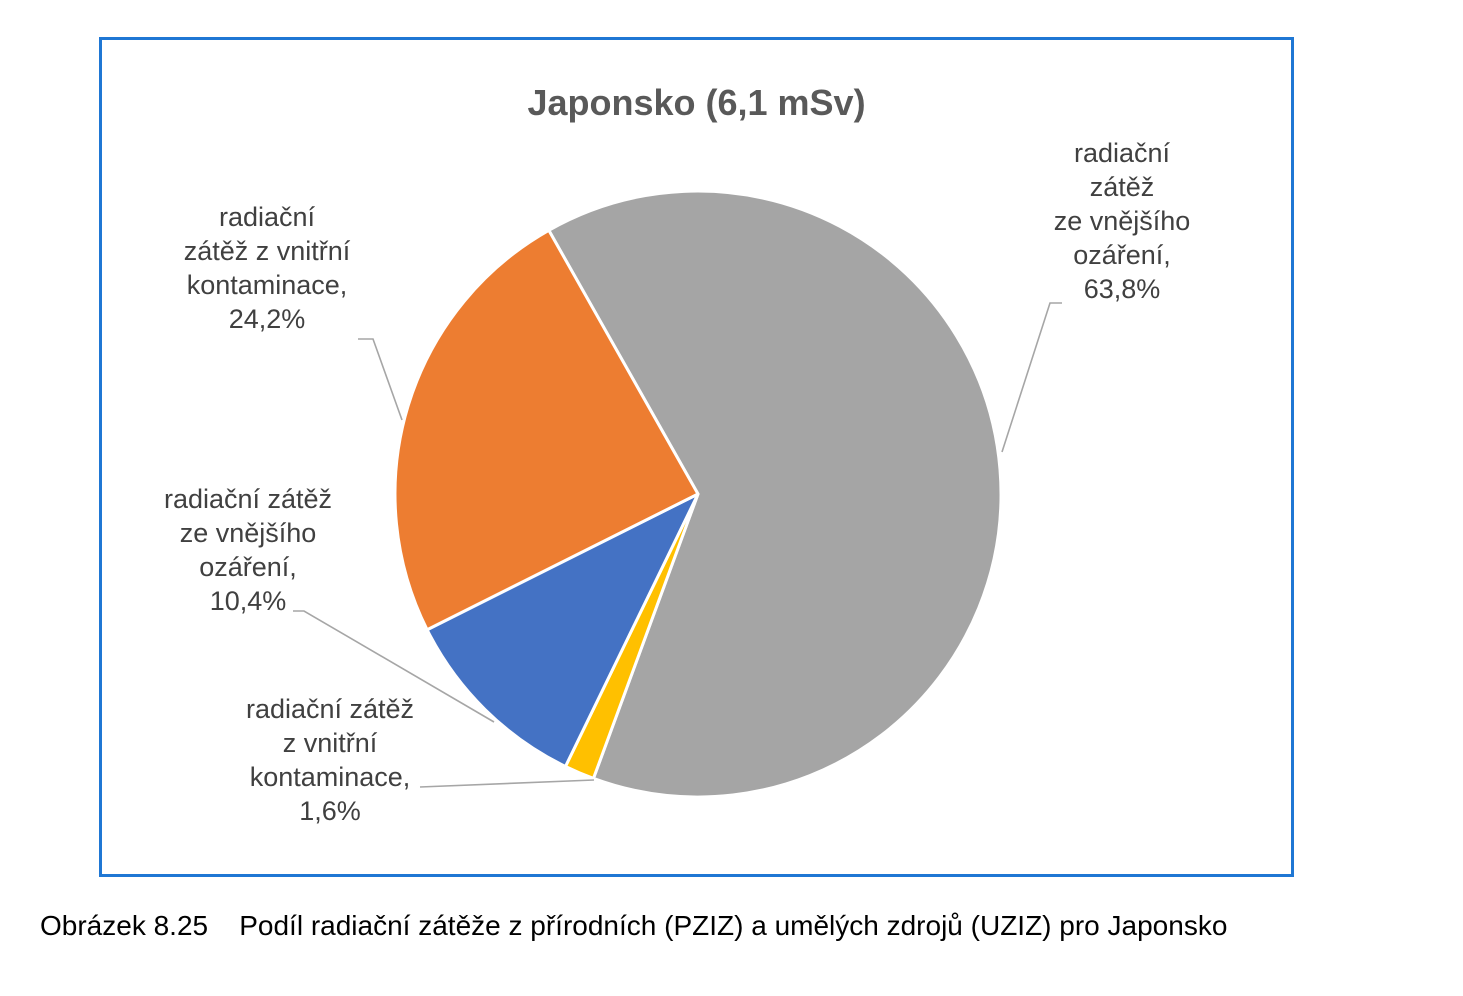 This screenshot has width=1463, height=996. Describe the element at coordinates (1122, 289) in the screenshot. I see `slice-label-line: 63,8%` at that location.